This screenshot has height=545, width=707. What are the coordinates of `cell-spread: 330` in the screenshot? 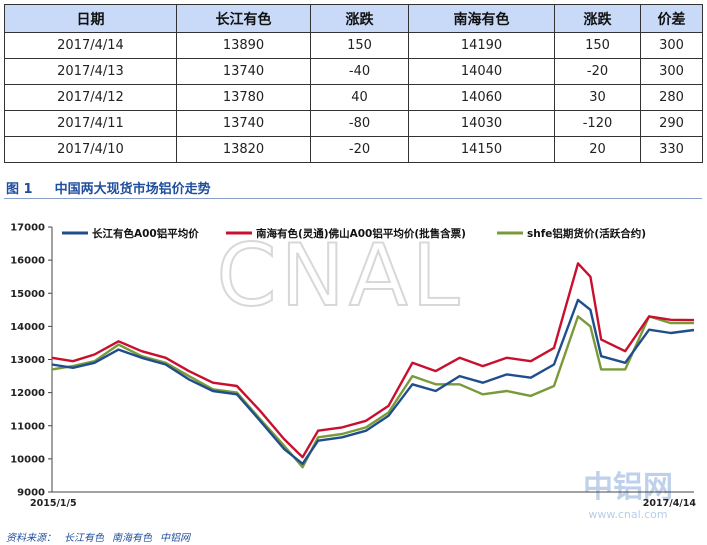 It's located at (671, 149).